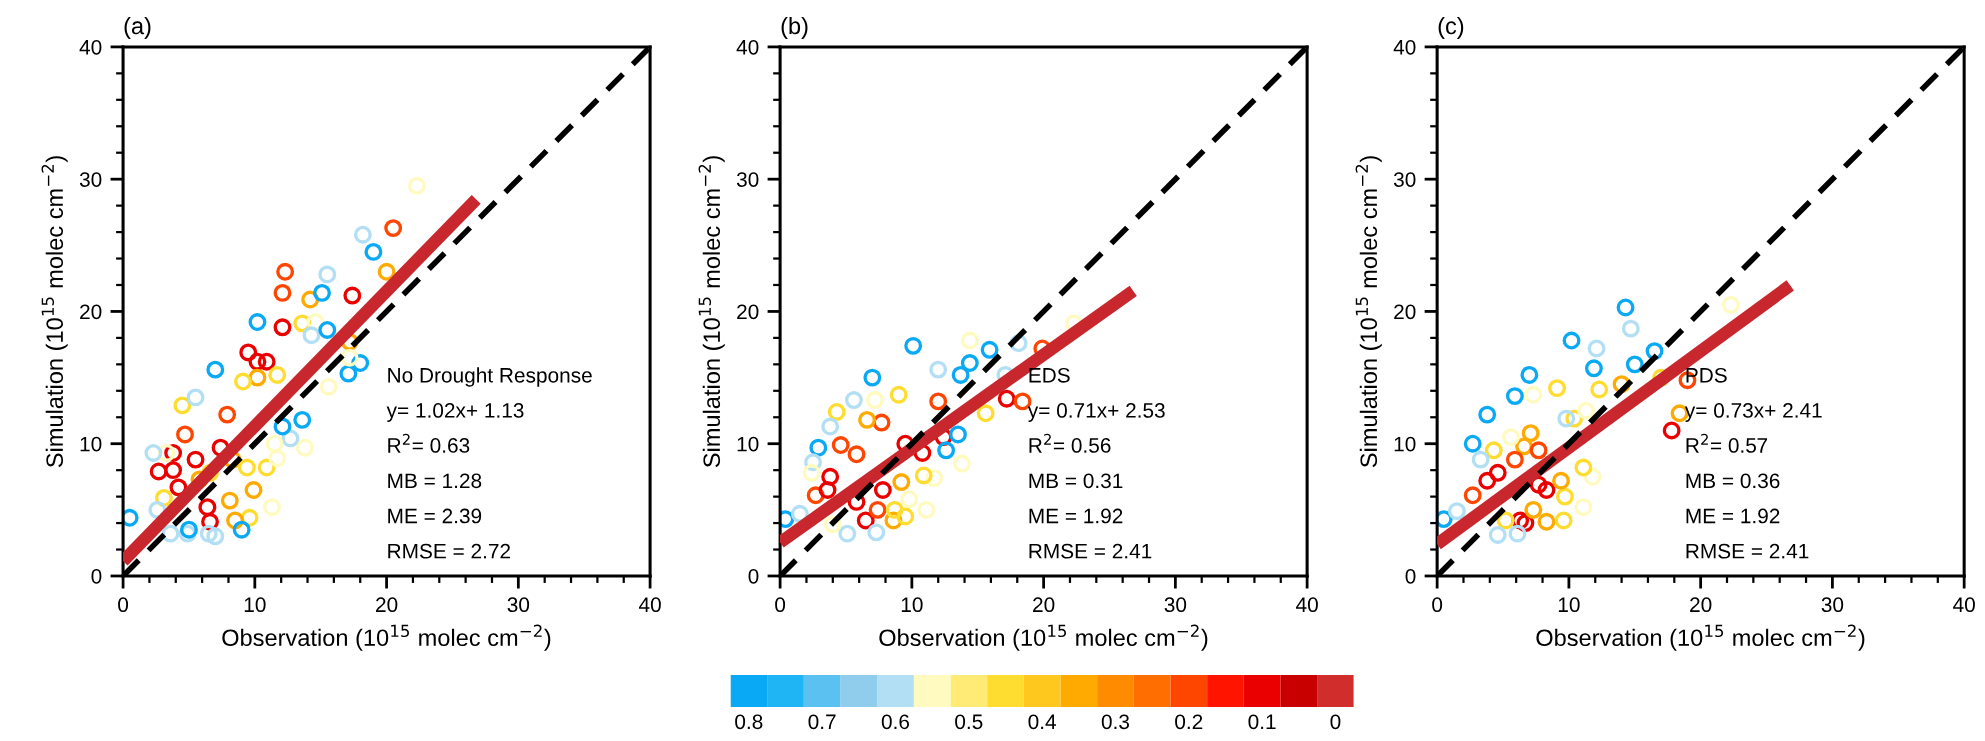  Describe the element at coordinates (1070, 443) in the screenshot. I see `annotation: R$^{2}$= 0.56` at that location.